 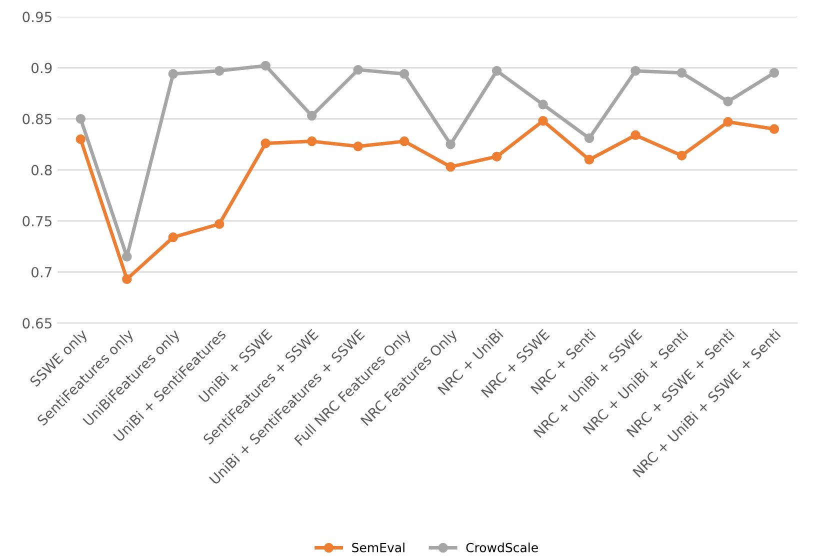 What do you see at coordinates (502, 547) in the screenshot?
I see `legend-label: CrowdScale` at bounding box center [502, 547].